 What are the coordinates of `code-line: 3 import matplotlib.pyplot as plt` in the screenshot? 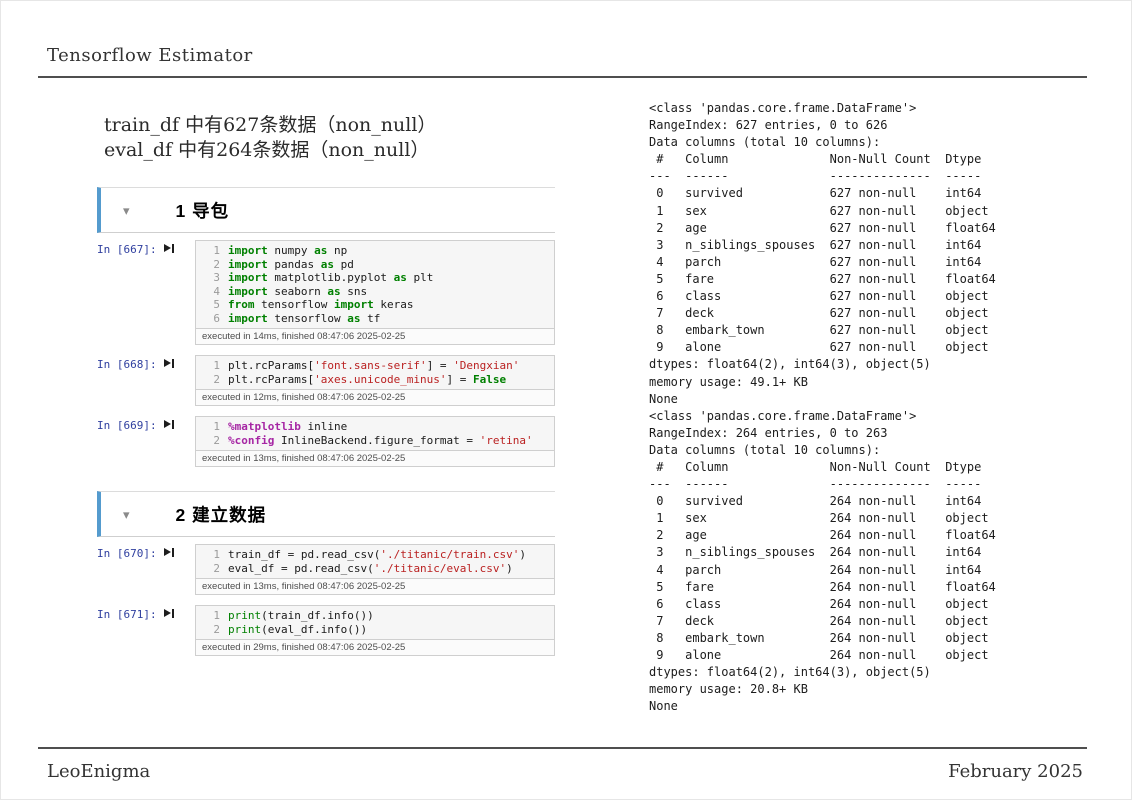 It's located at (375, 278).